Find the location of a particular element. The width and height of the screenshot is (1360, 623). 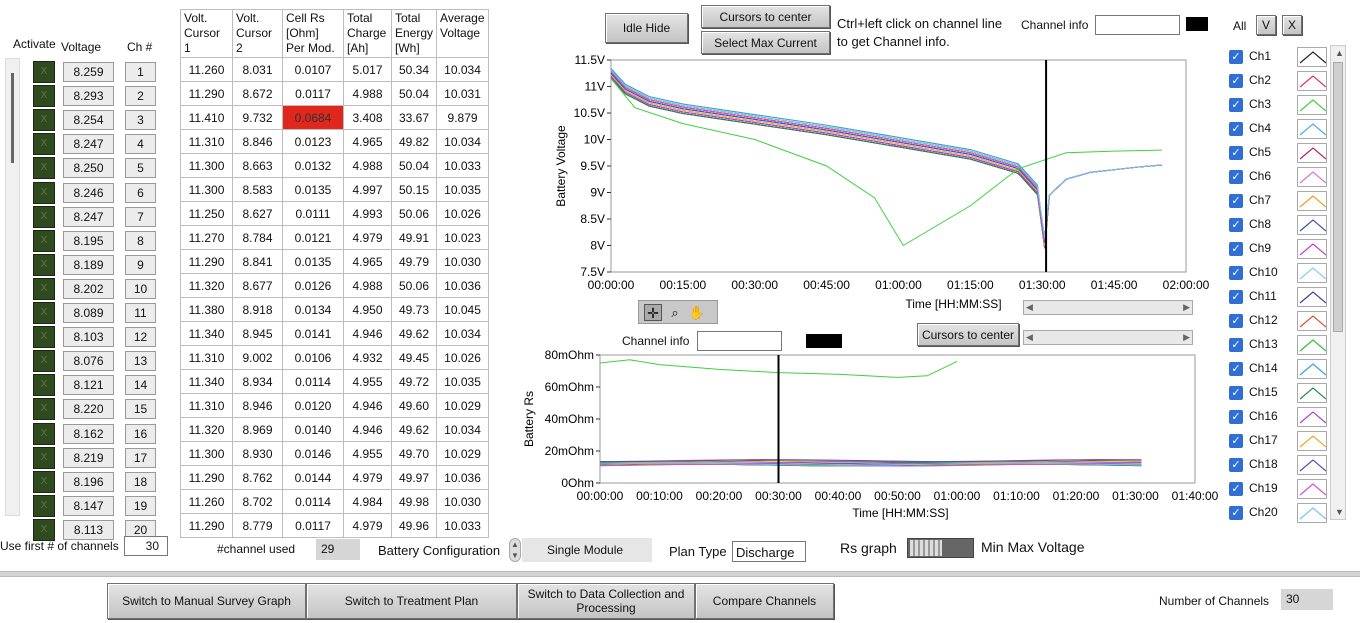

x-tick-label: 00:10:00 is located at coordinates (659, 496).